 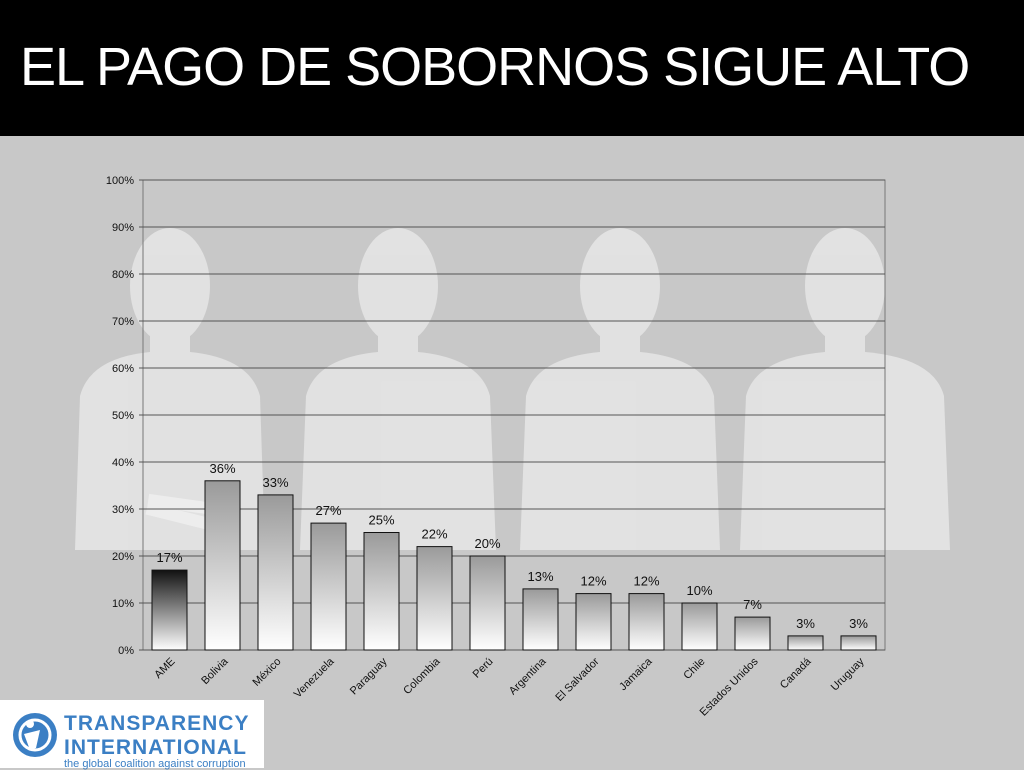 What do you see at coordinates (157, 723) in the screenshot?
I see `logo-line-1: TRANSPARENCY` at bounding box center [157, 723].